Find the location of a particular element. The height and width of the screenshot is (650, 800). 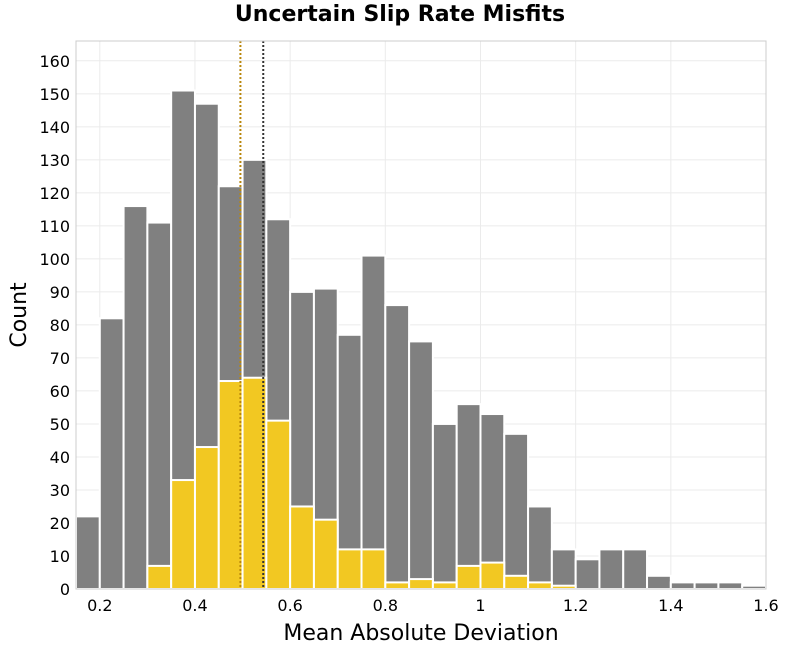

chart-title: Uncertain Slip Rate Misfits is located at coordinates (400, 14).